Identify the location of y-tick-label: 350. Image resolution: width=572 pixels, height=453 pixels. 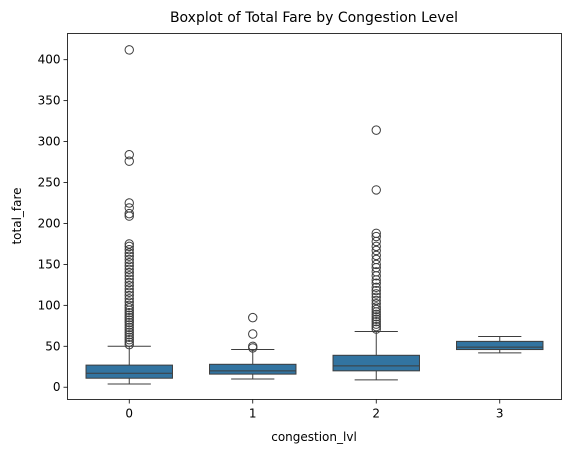
(49, 101).